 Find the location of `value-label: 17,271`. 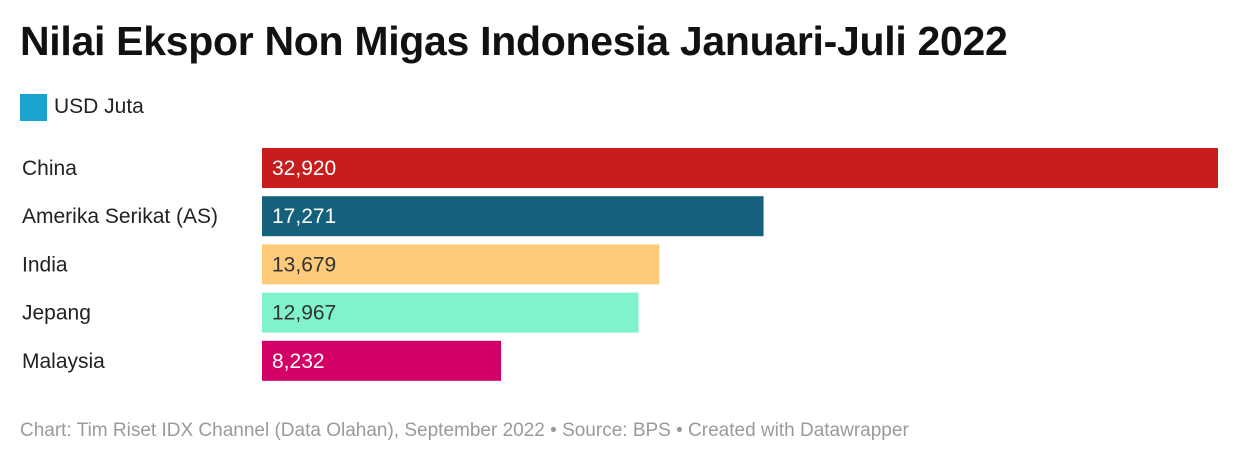

value-label: 17,271 is located at coordinates (304, 216).